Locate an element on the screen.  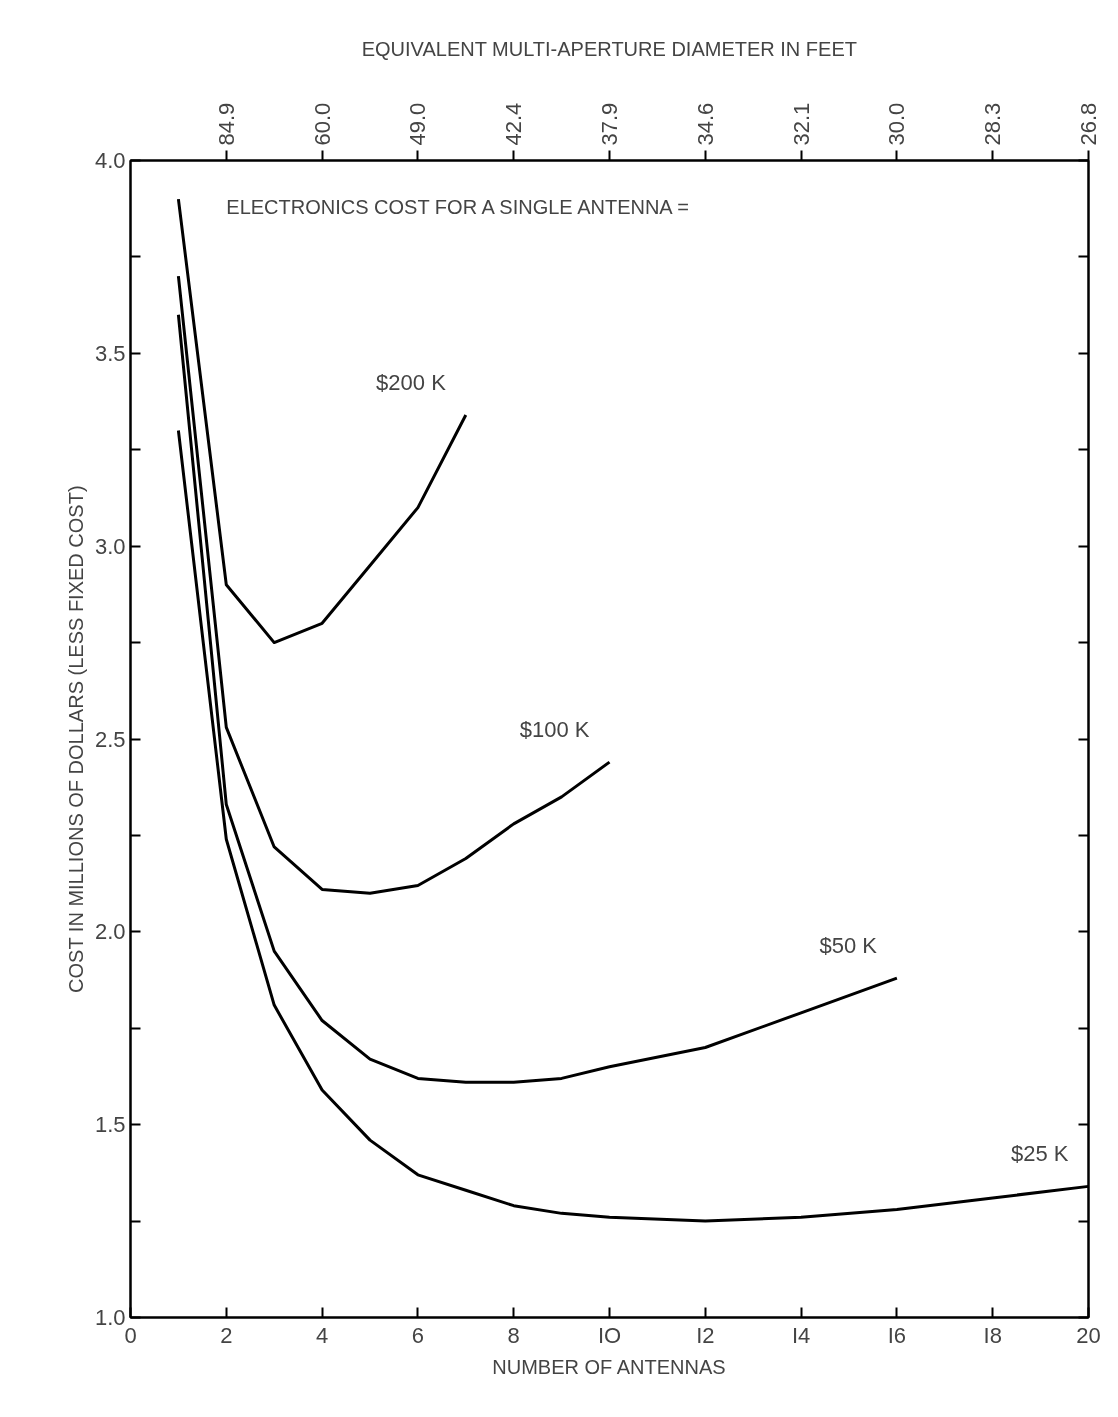
y-tick-label: 3.5 is located at coordinates (110, 353).